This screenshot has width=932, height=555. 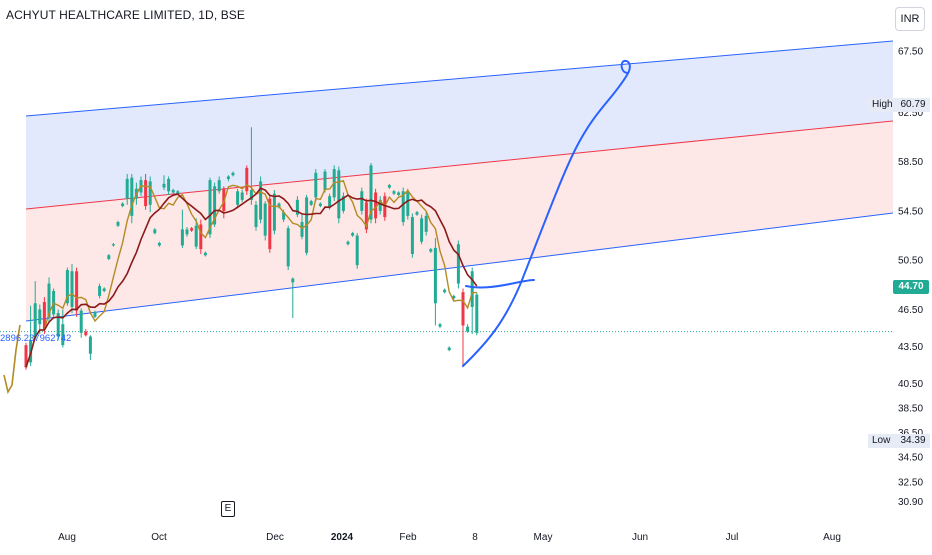 I want to click on x-tick-label: 8, so click(x=475, y=537).